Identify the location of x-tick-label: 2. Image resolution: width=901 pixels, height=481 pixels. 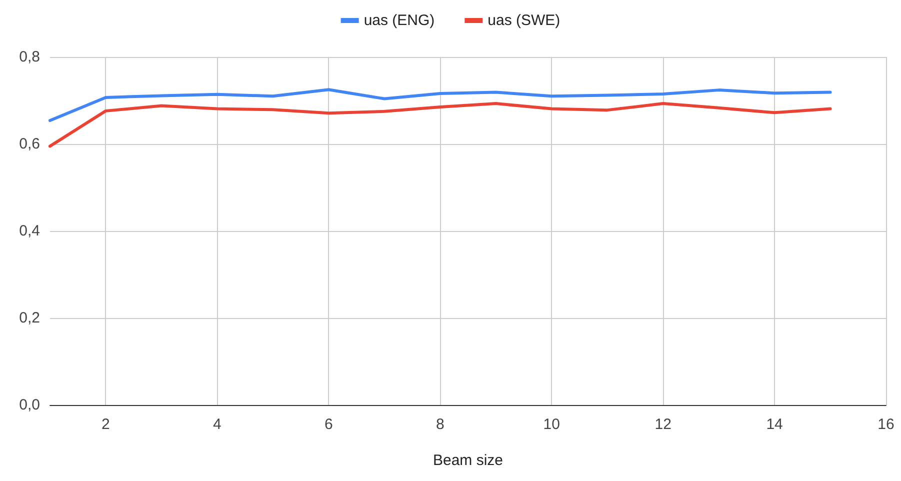
(106, 424).